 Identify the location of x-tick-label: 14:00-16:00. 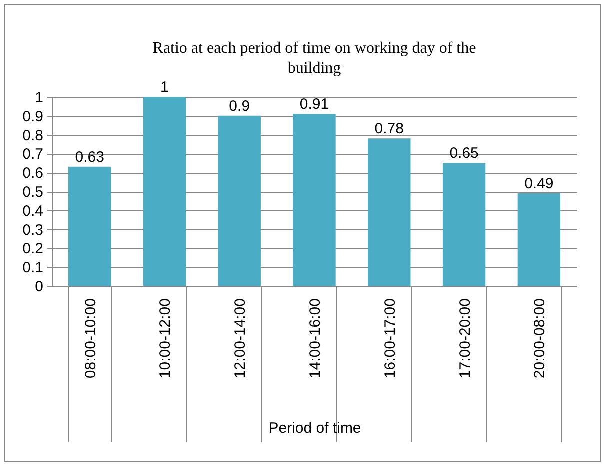
(315, 338).